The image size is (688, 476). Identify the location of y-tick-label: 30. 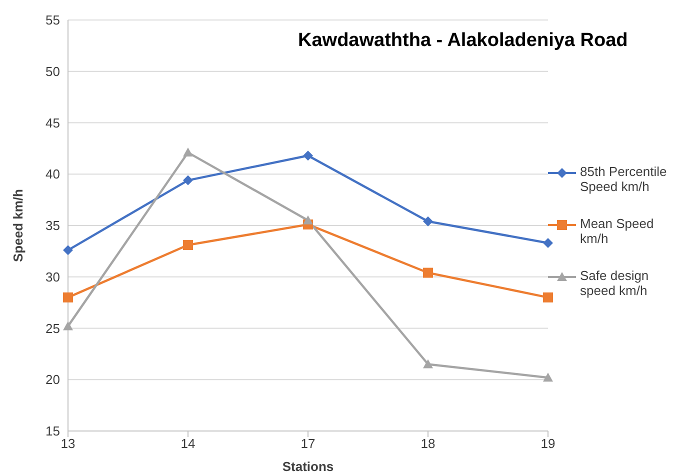
(53, 276).